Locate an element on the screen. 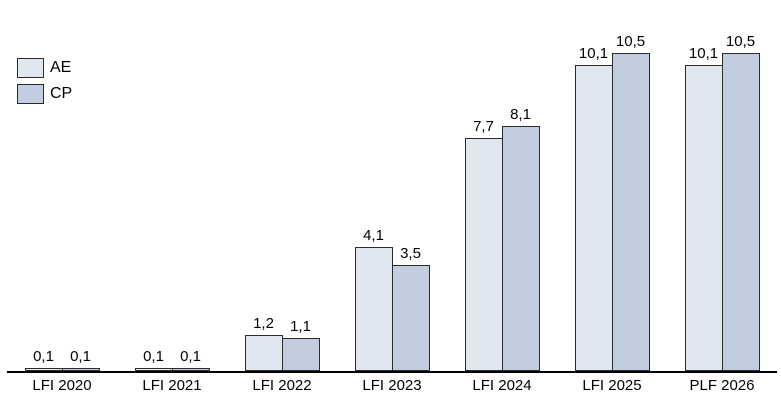 This screenshot has height=411, width=781. bar-cp-lfi-2020: 0,1 is located at coordinates (80, 359).